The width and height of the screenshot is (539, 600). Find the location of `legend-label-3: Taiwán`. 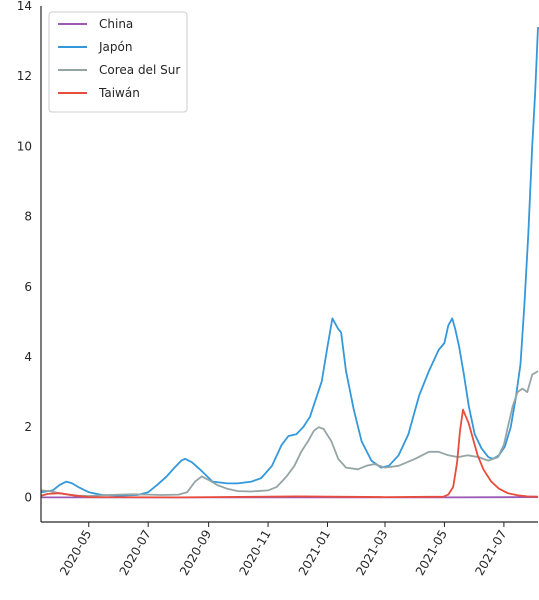

legend-label-3: Taiwán is located at coordinates (119, 93).